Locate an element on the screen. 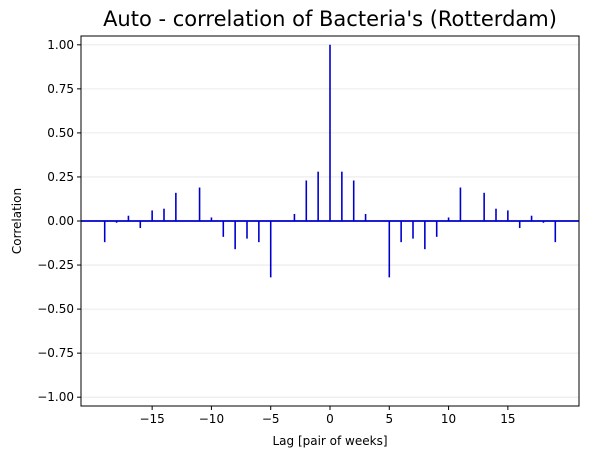 Image resolution: width=594 pixels, height=459 pixels. x-tick-label: 5 is located at coordinates (389, 419).